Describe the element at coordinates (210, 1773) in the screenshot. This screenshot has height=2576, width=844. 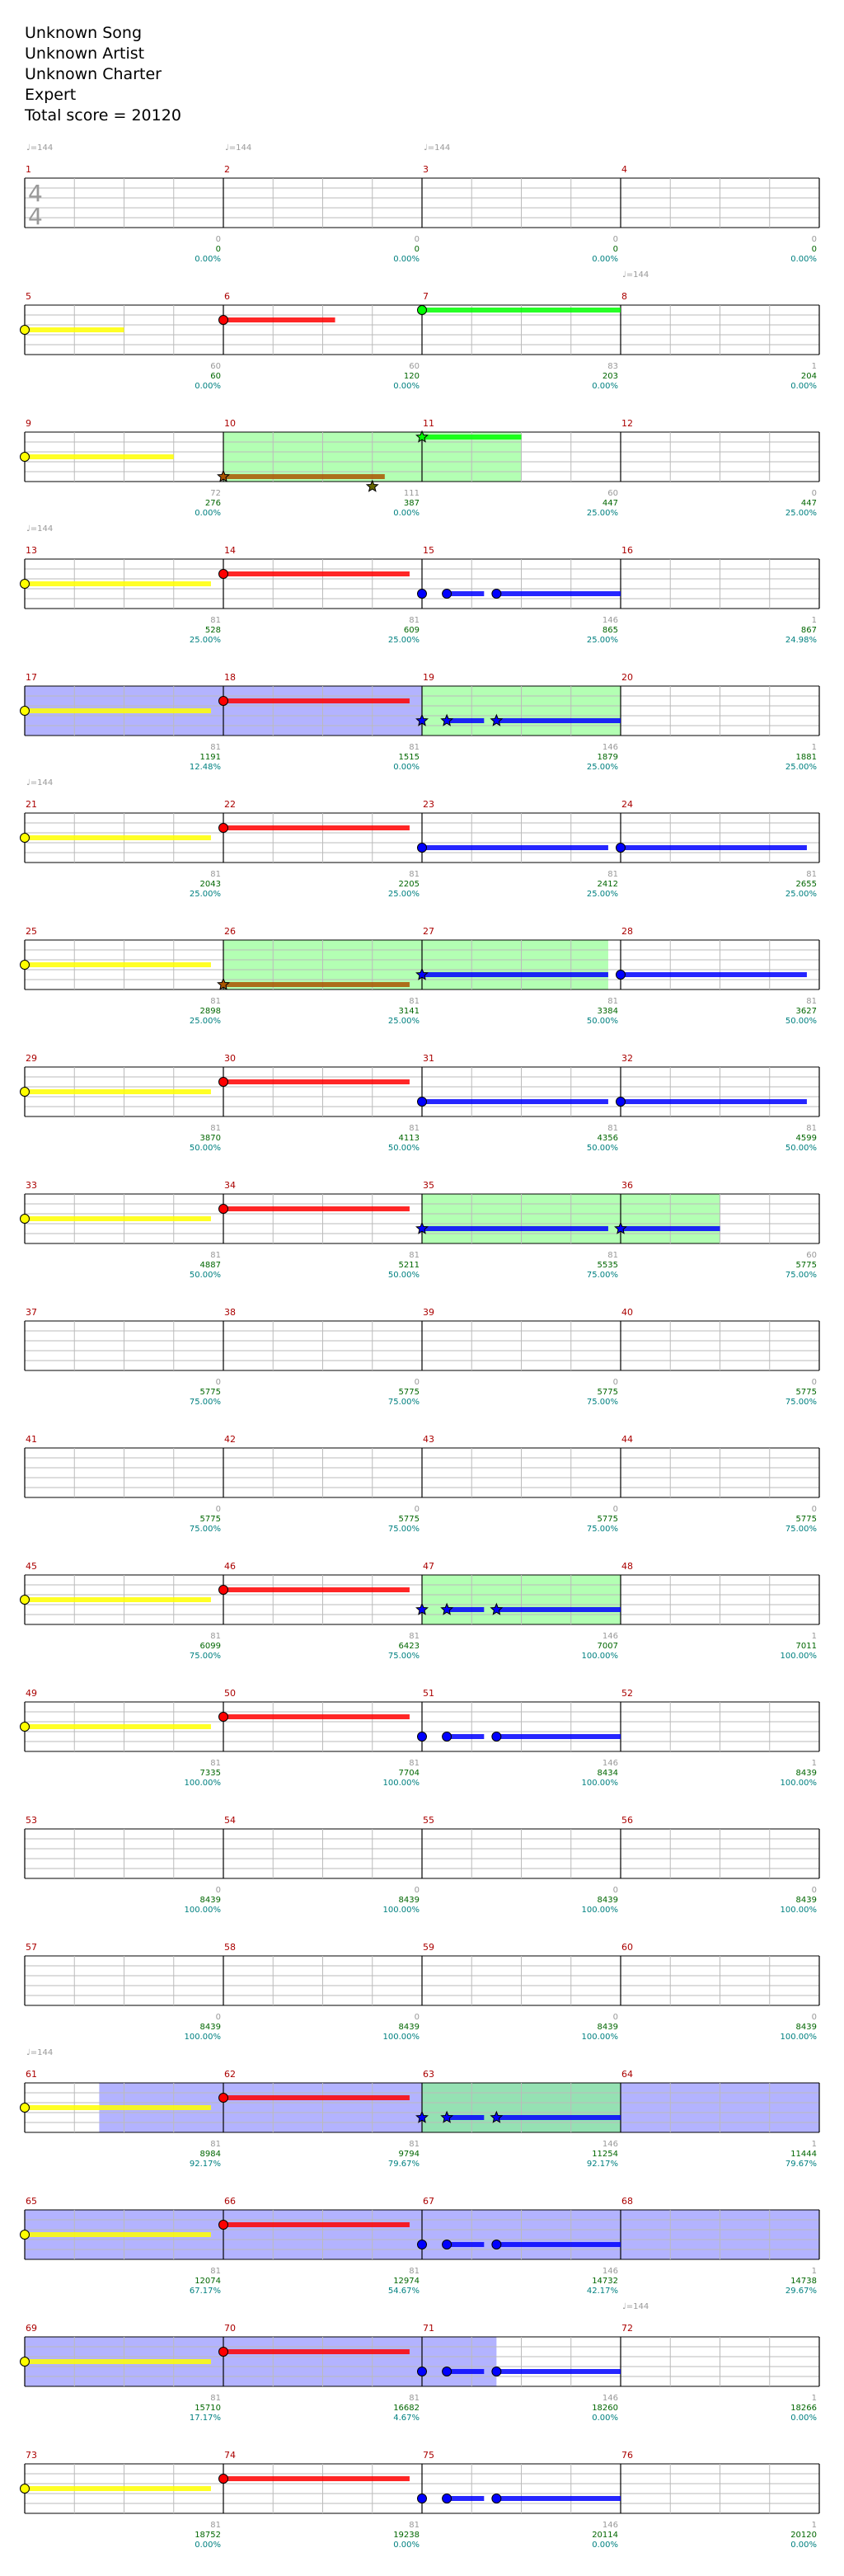
I see `measure-score: 7335` at that location.